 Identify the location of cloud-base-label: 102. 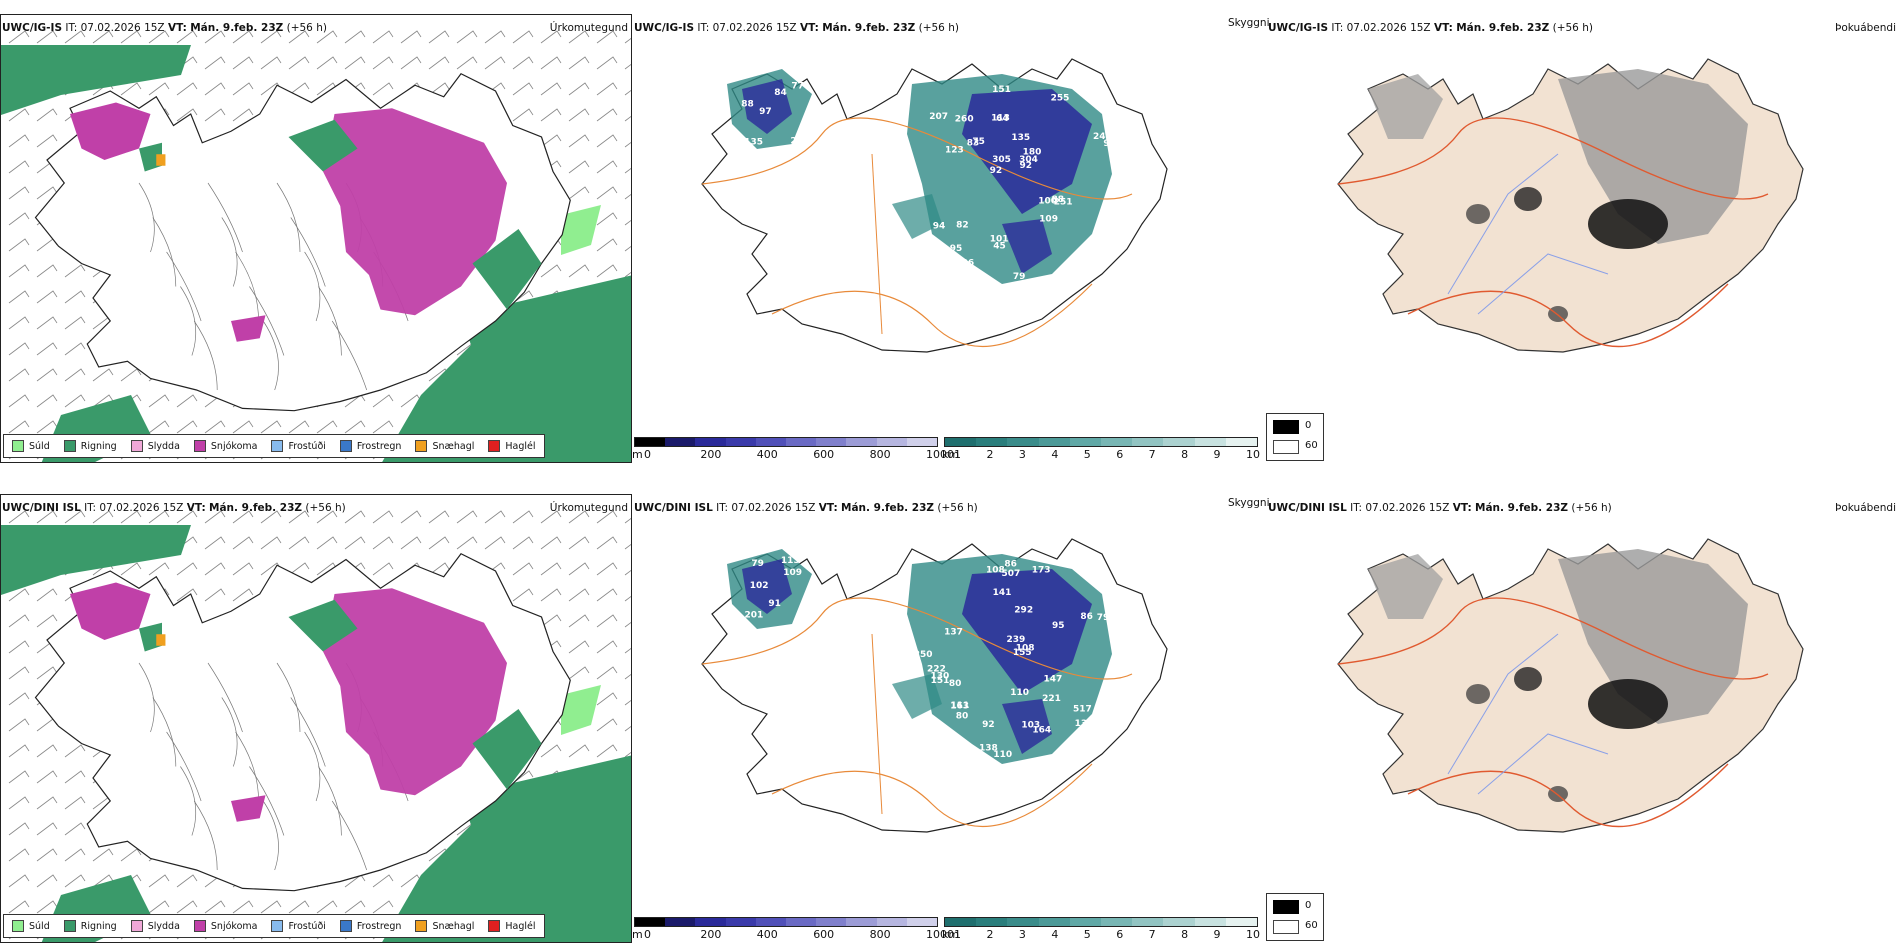
(759, 586).